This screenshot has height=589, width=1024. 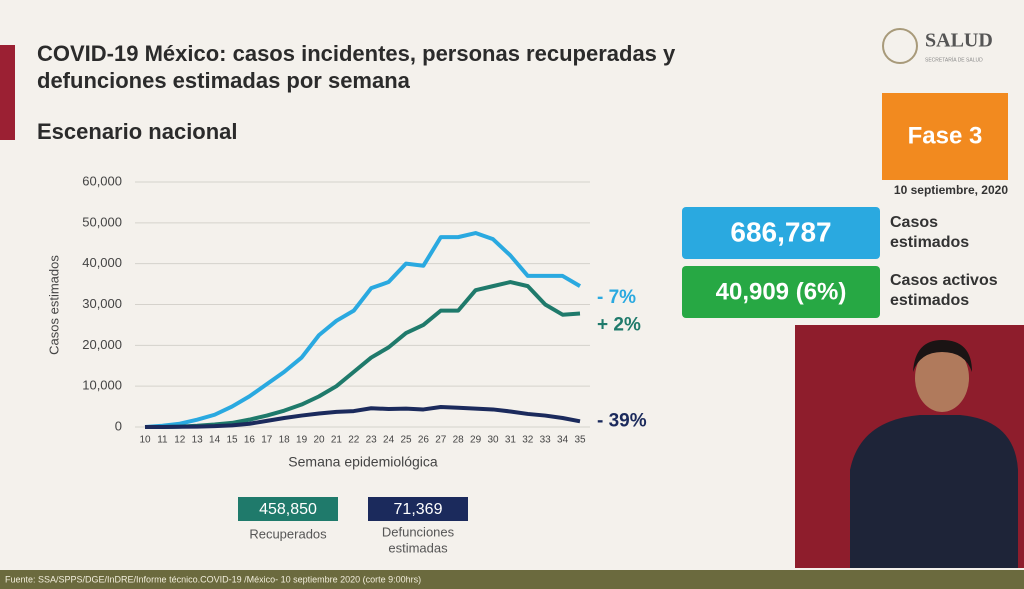 What do you see at coordinates (145, 440) in the screenshot?
I see `x-tick-label: 10` at bounding box center [145, 440].